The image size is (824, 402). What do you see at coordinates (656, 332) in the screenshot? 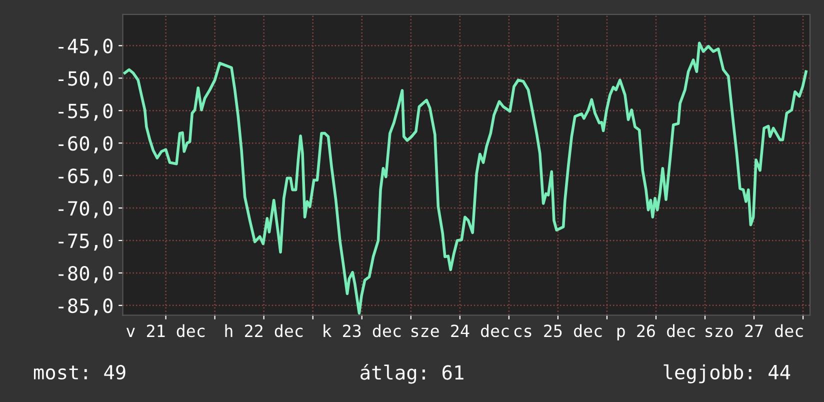
I see `x-tick-label: p 26 dec` at bounding box center [656, 332].